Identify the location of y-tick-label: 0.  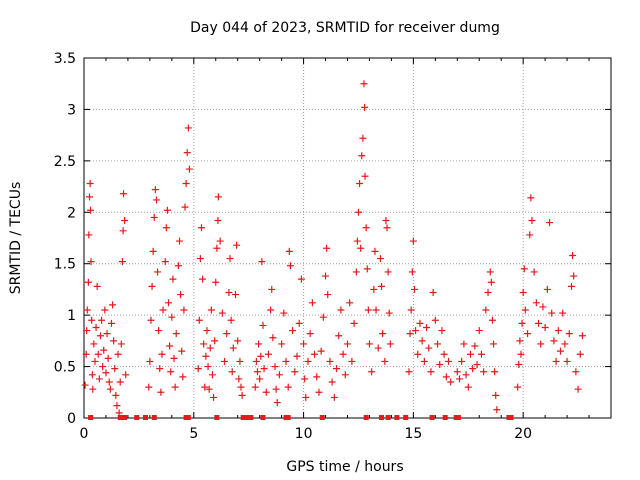
(71, 419).